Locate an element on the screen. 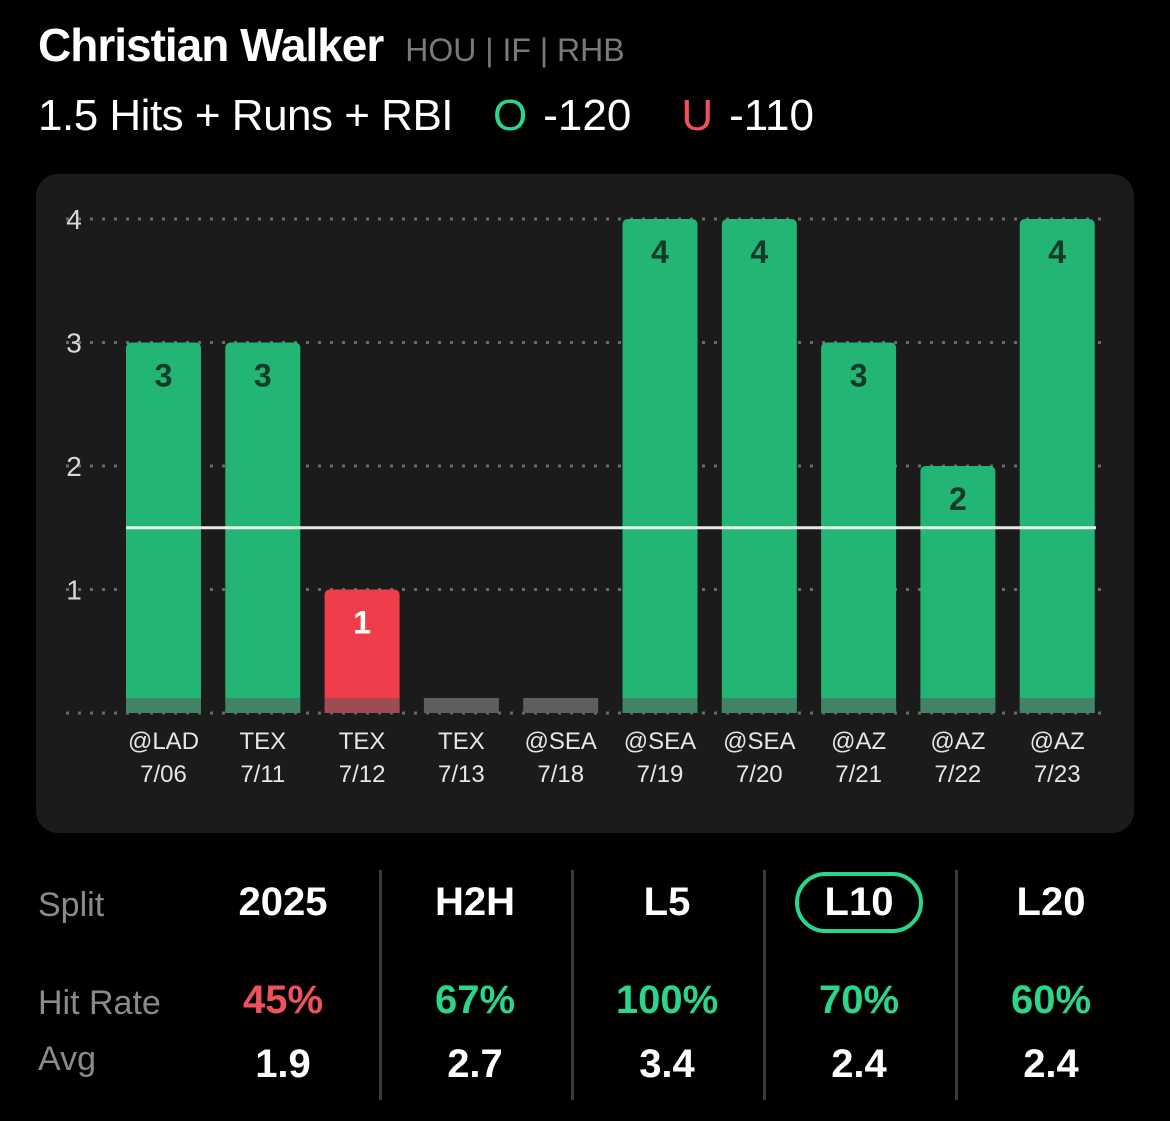  hit-rate-value: 45% is located at coordinates (283, 1000).